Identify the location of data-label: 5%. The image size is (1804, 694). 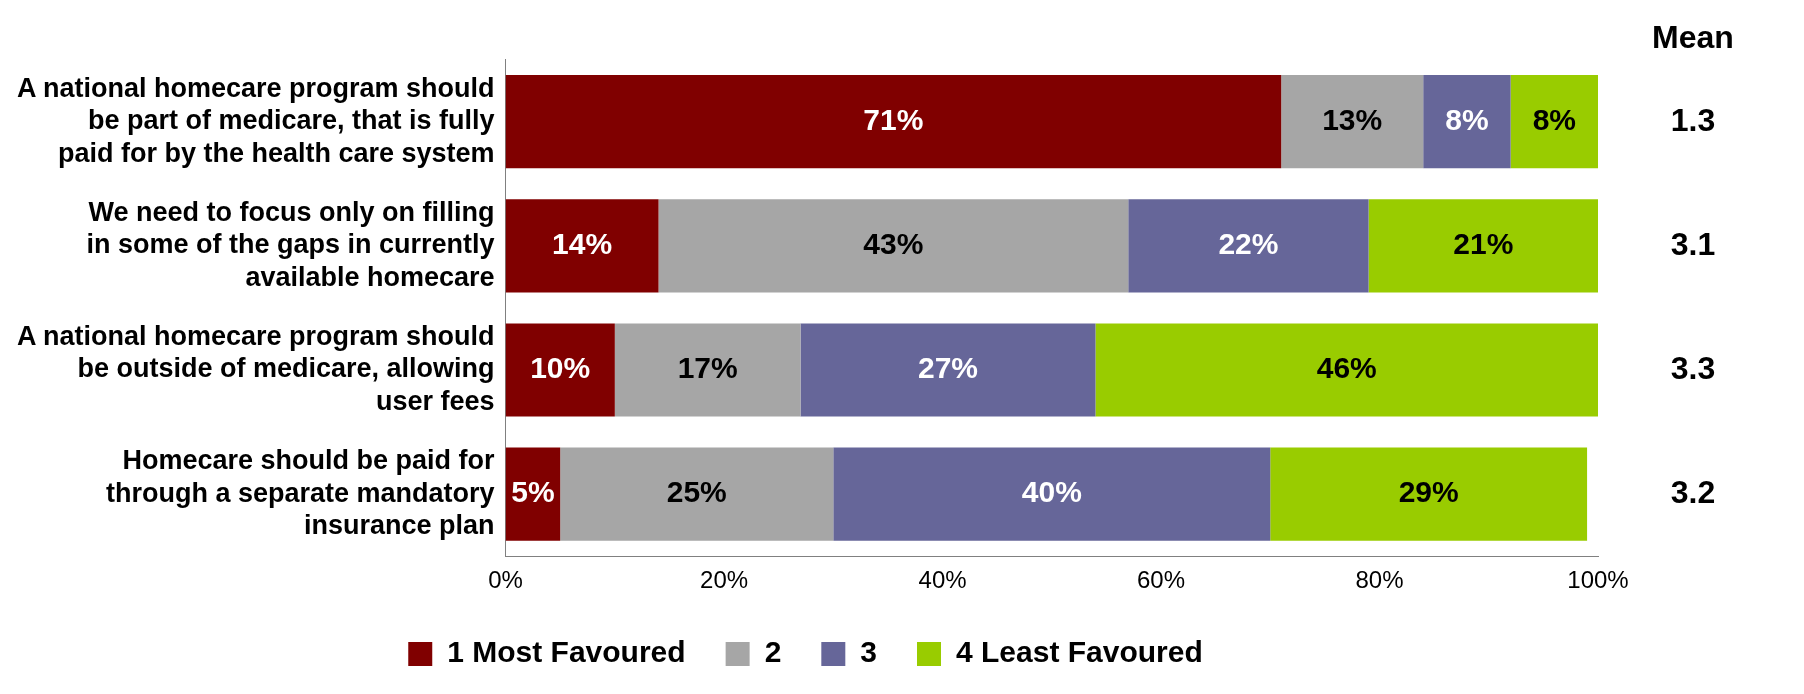
(533, 492).